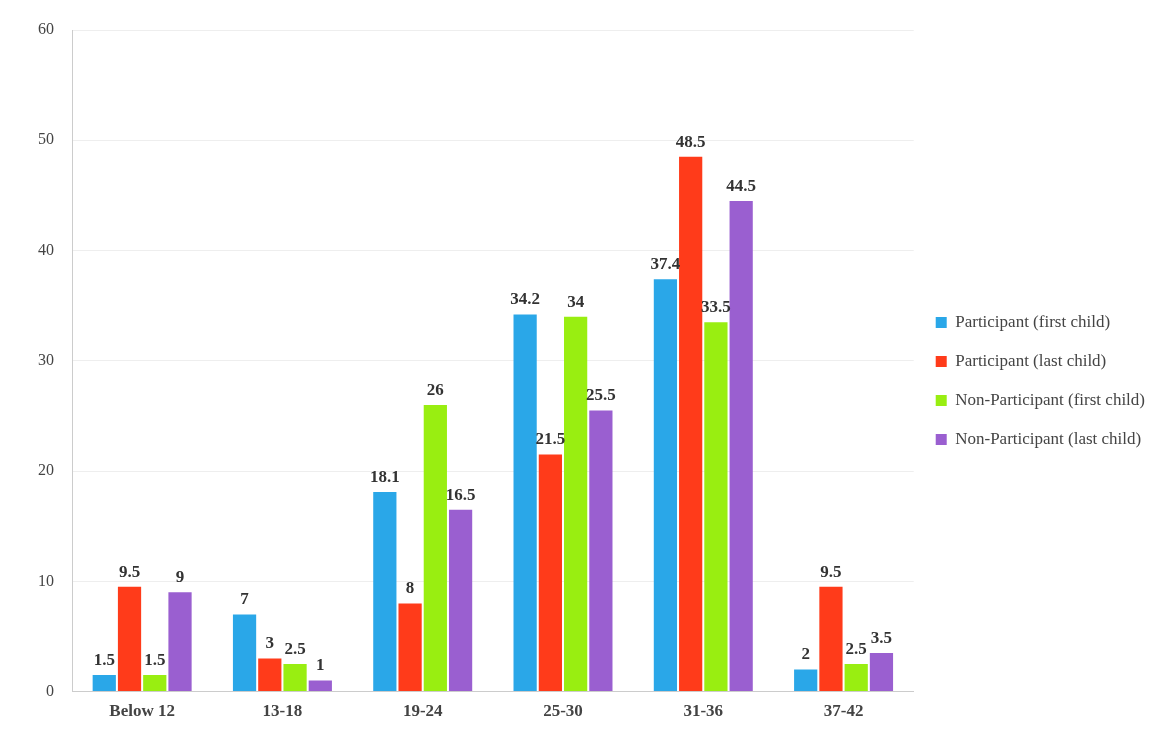 Image resolution: width=1165 pixels, height=752 pixels. What do you see at coordinates (46, 249) in the screenshot?
I see `y-tick-label: 40` at bounding box center [46, 249].